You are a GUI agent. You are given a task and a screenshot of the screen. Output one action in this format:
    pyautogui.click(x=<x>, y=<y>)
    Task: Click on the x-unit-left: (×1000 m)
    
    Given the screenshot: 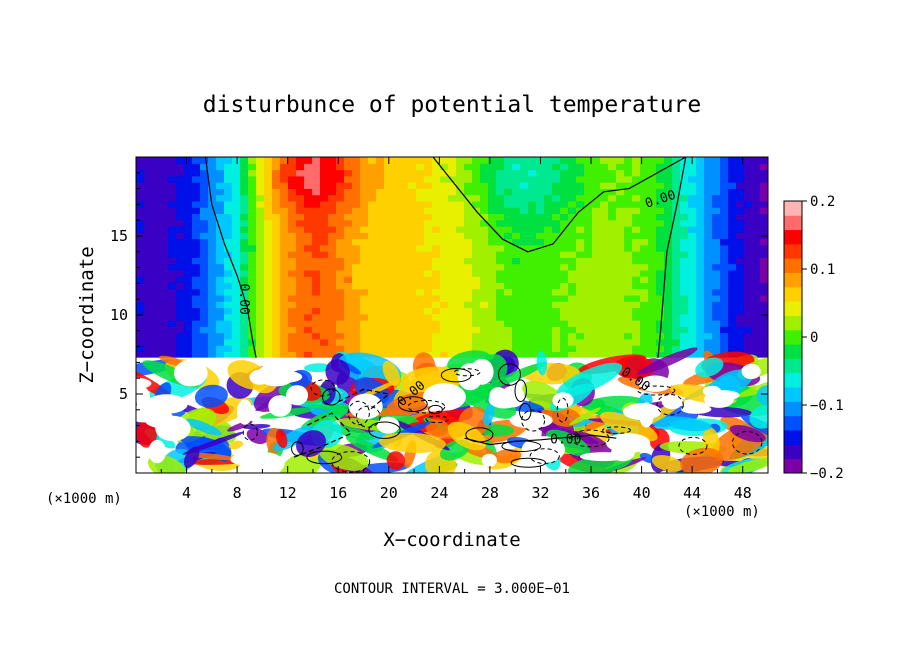 What is the action you would take?
    pyautogui.click(x=84, y=499)
    